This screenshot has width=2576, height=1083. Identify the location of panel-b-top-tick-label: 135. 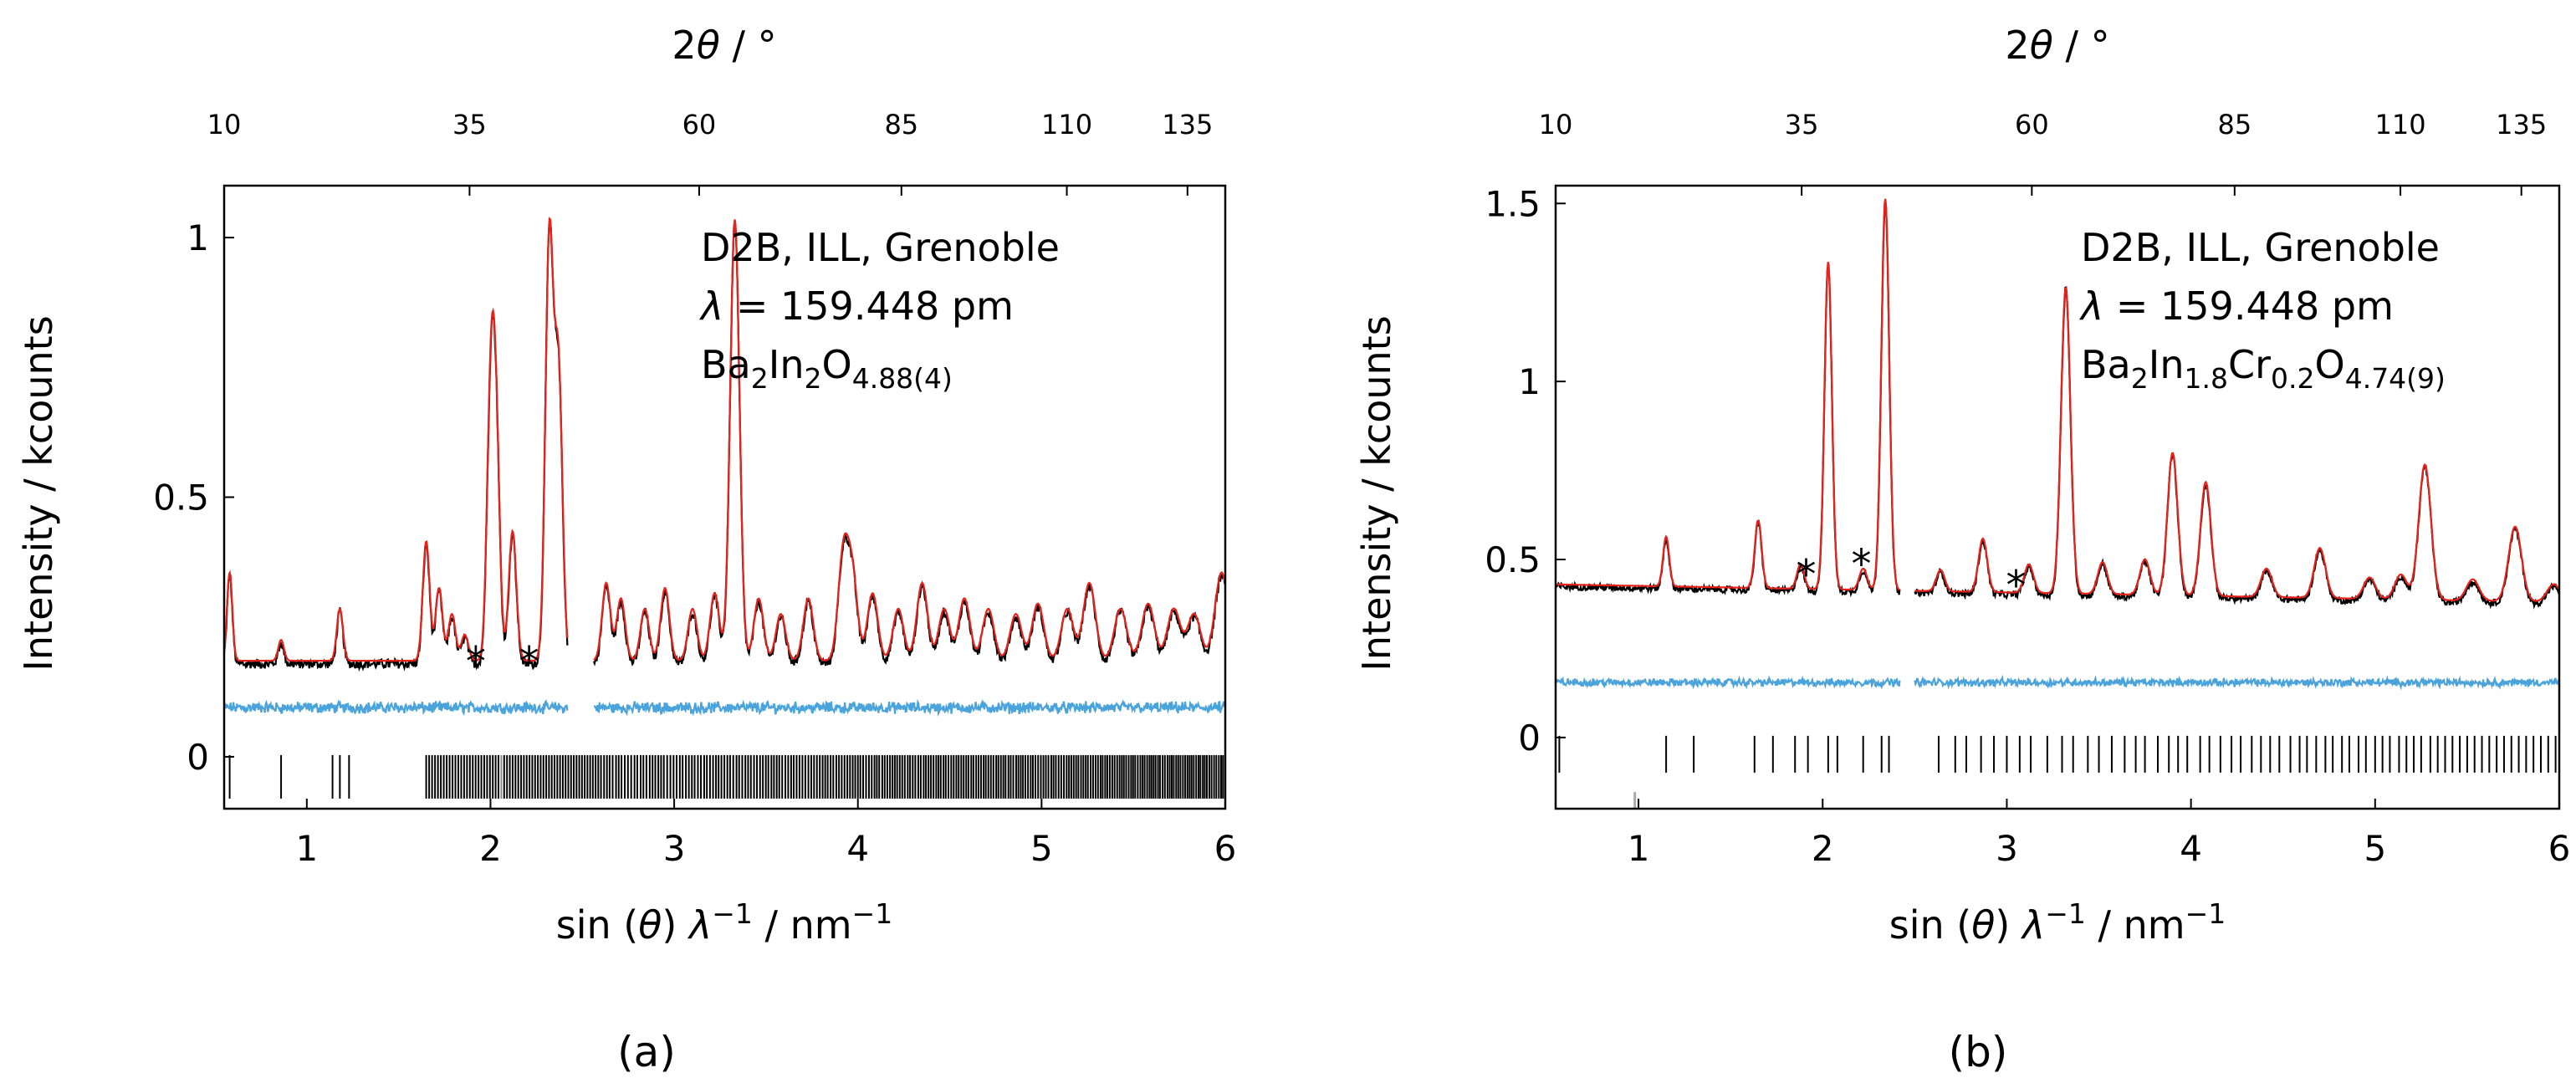
(2521, 124).